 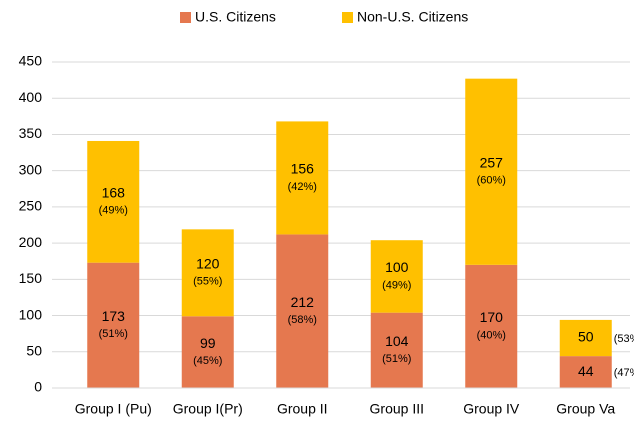 I want to click on y-tick-label: 450, so click(x=31, y=61).